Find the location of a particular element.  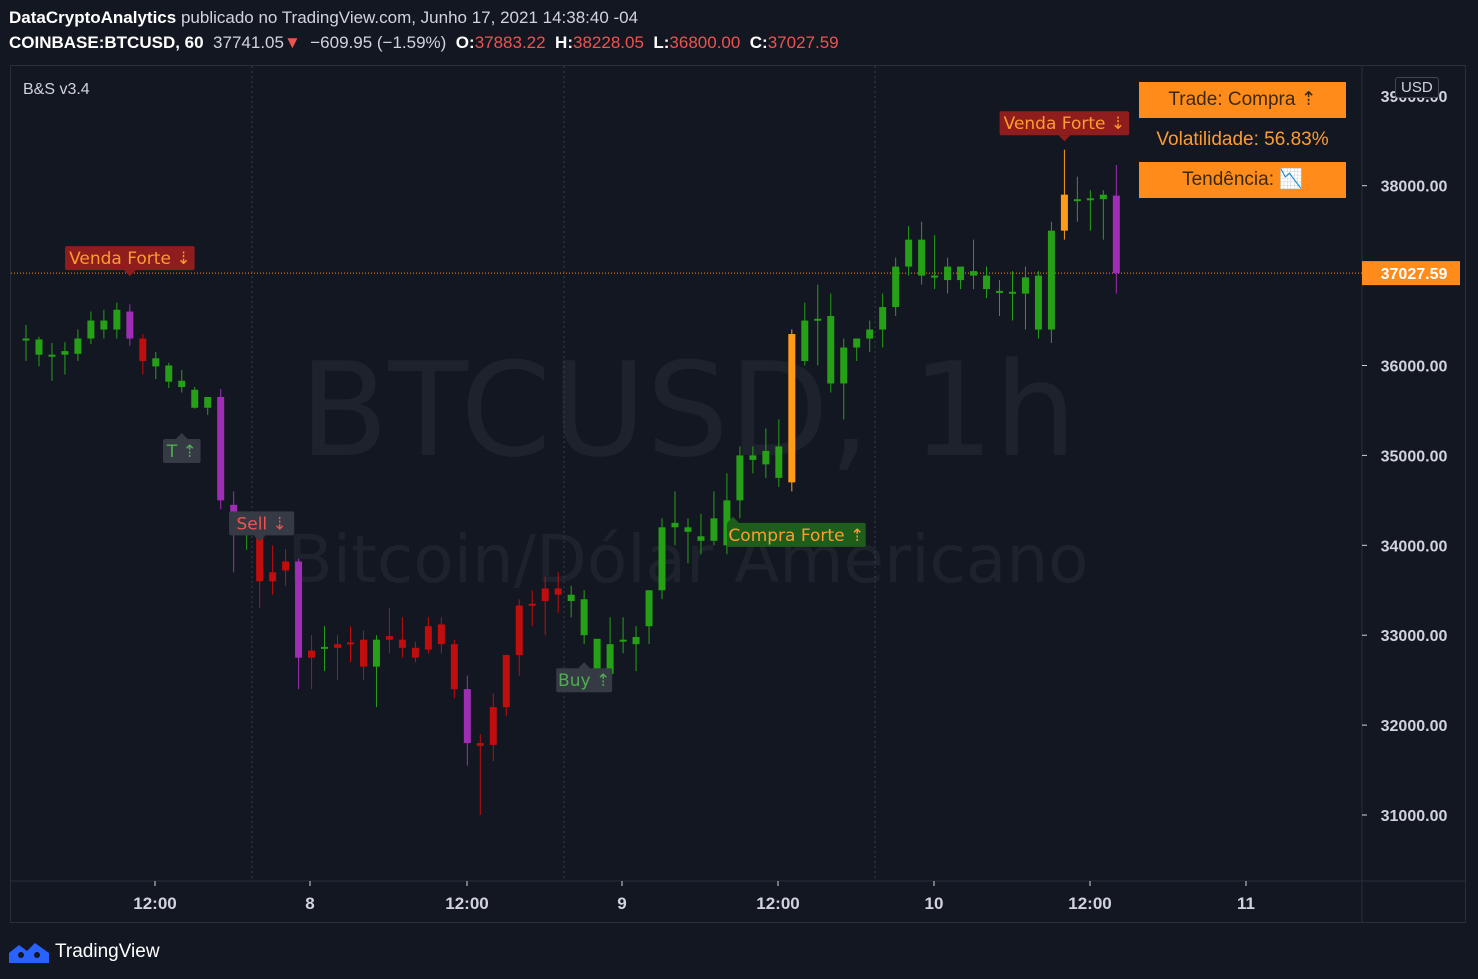

last-price-label: 37027.59 is located at coordinates (1414, 274).